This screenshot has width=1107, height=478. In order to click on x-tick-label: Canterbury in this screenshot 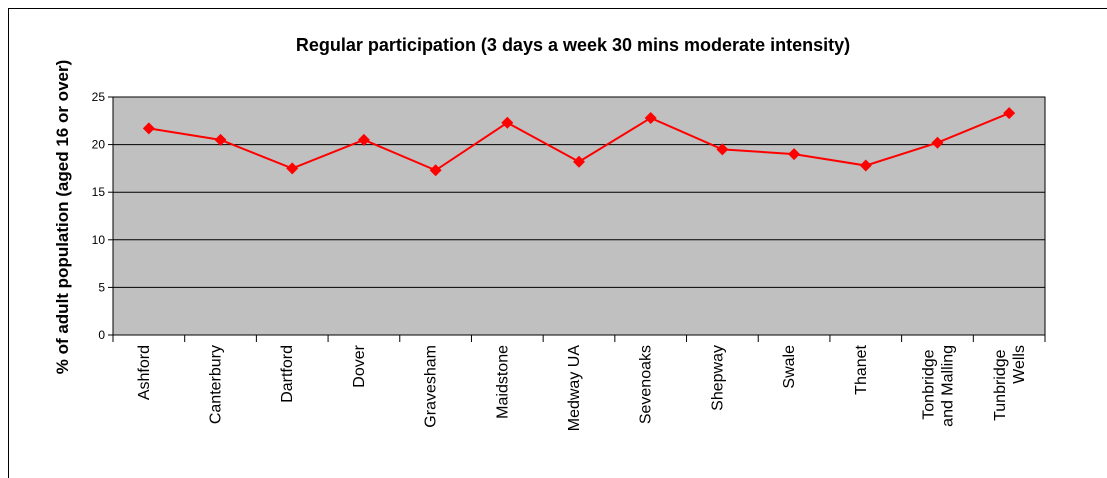, I will do `click(216, 384)`.